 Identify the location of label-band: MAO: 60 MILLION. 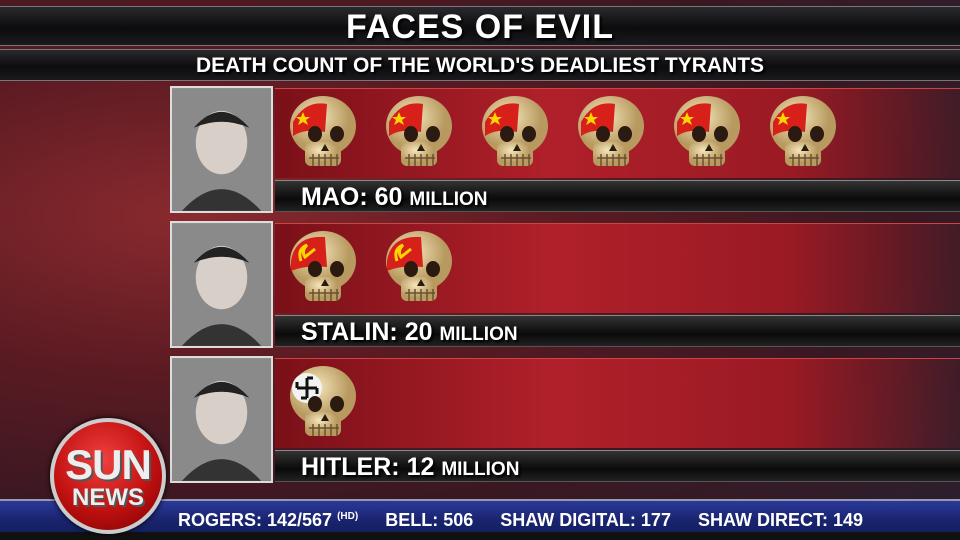
(617, 196).